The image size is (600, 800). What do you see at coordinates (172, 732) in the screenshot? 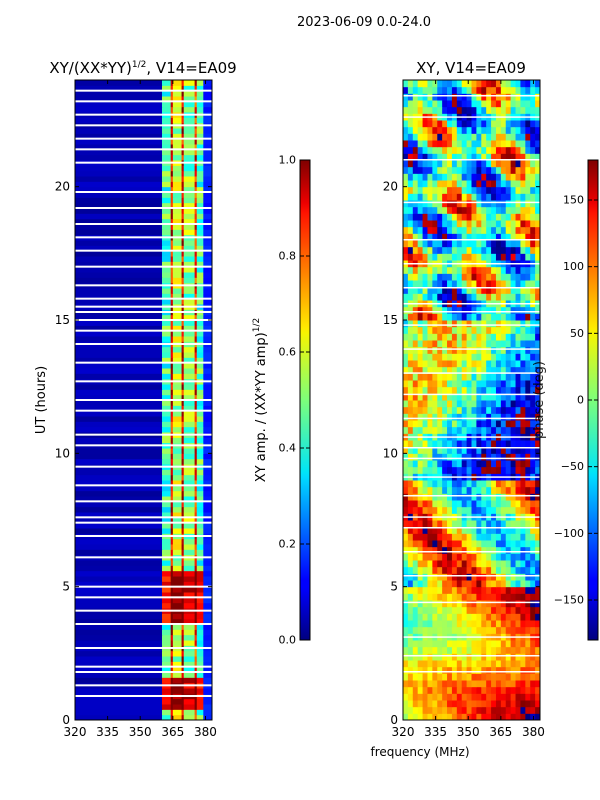
I see `amplitude-xtick-label: 365` at bounding box center [172, 732].